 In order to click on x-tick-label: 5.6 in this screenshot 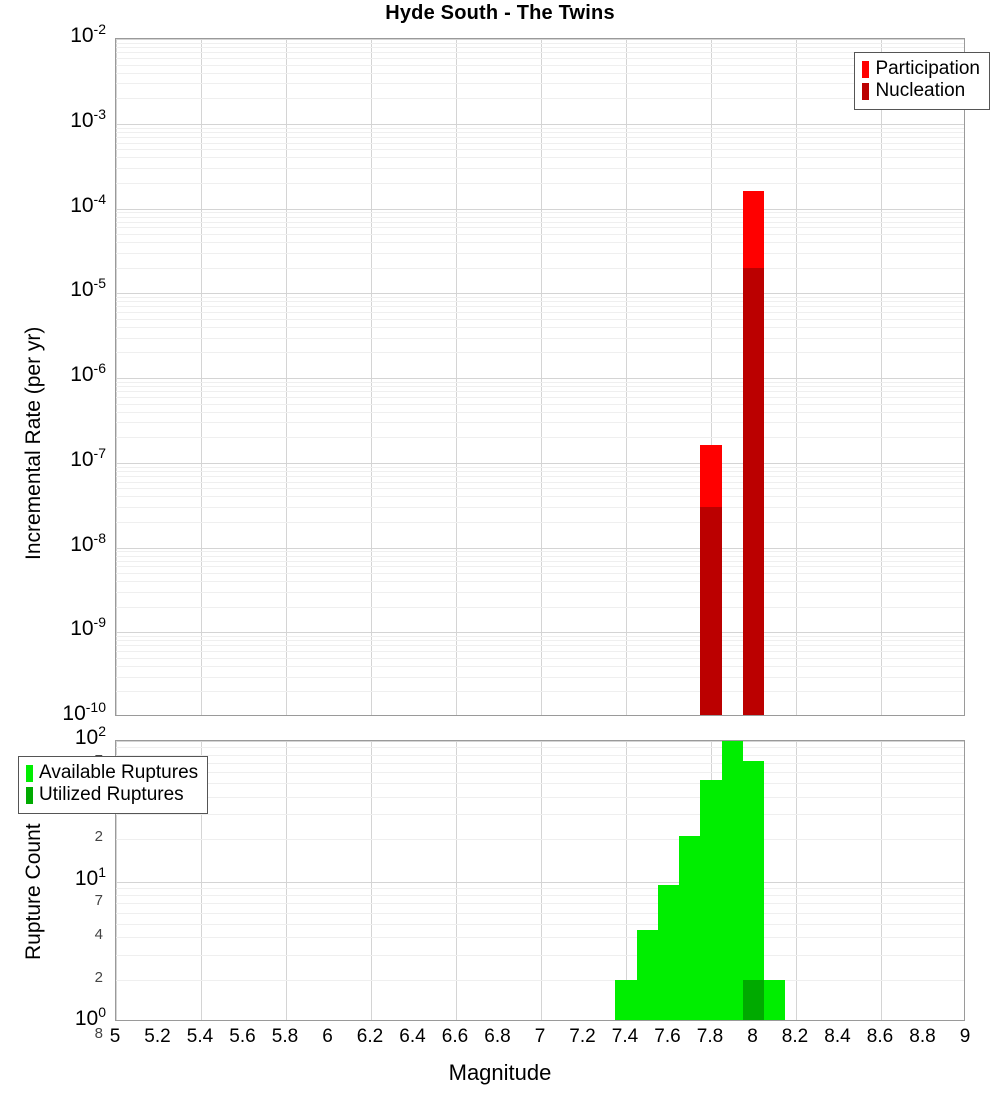, I will do `click(242, 1036)`.